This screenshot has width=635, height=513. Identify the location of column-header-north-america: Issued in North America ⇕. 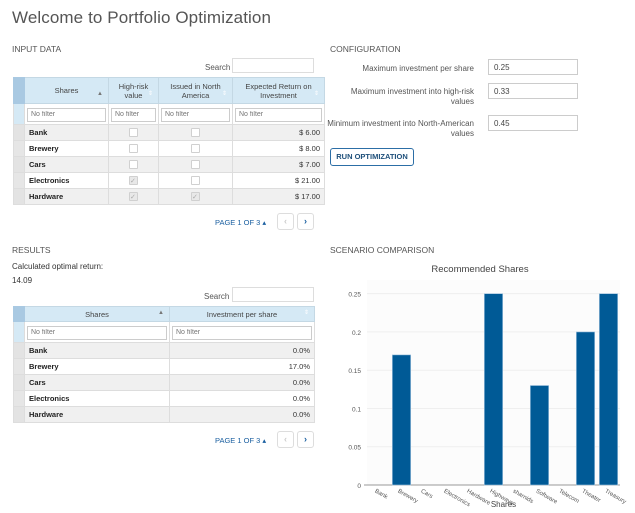
(195, 90).